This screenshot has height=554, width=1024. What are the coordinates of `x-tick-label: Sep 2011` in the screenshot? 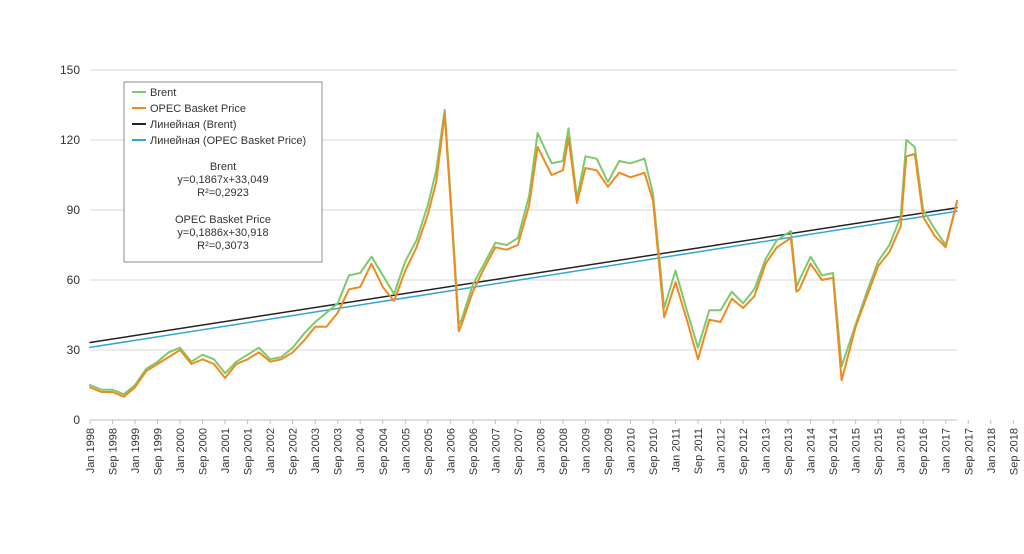 It's located at (699, 451).